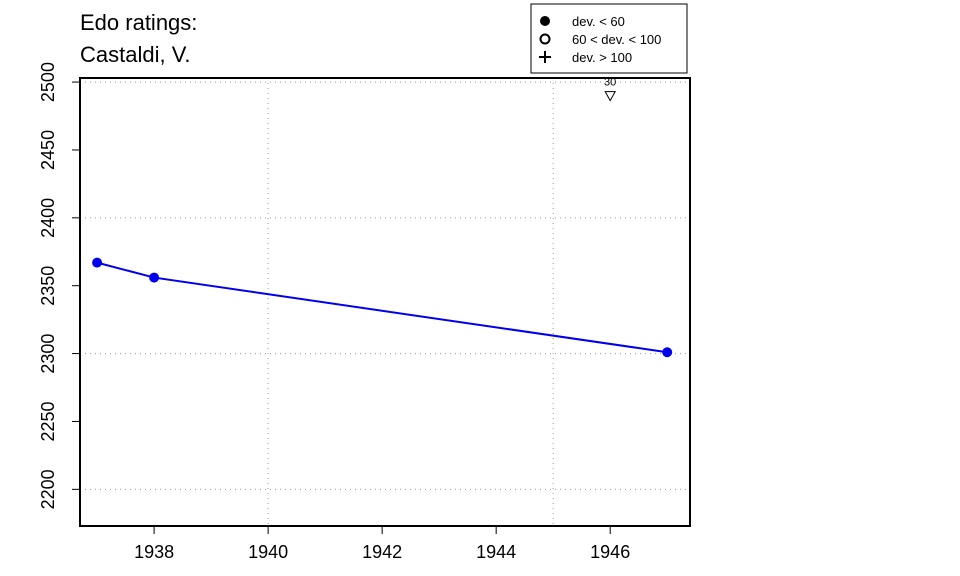  What do you see at coordinates (48, 150) in the screenshot?
I see `y-tick-label: 2450` at bounding box center [48, 150].